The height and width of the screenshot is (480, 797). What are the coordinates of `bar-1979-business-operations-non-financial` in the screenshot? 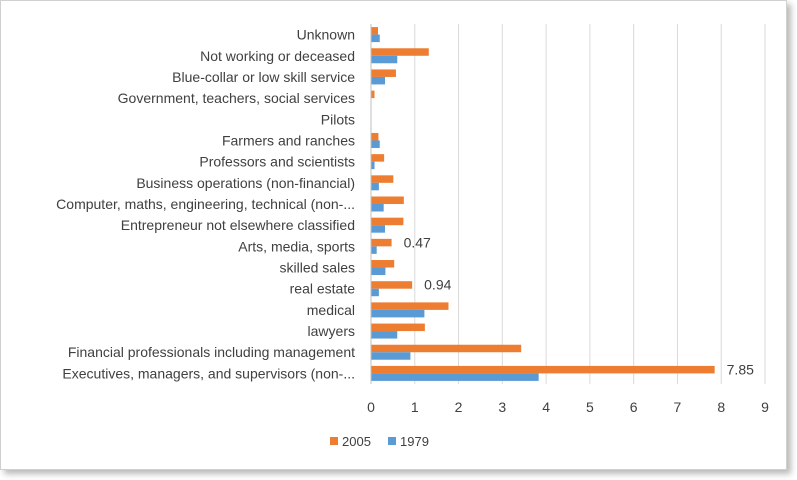 It's located at (375, 186).